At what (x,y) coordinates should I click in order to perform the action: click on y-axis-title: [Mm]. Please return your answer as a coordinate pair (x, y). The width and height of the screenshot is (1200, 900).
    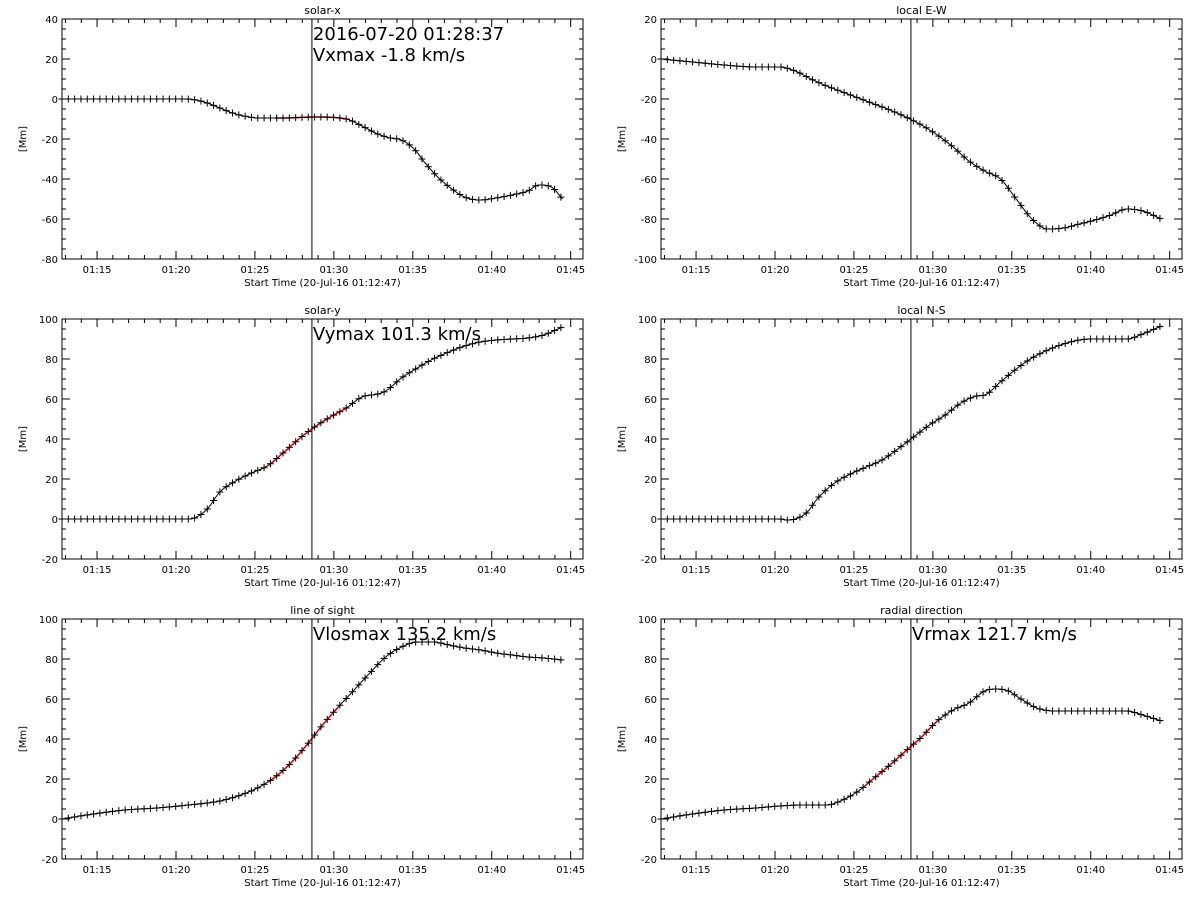
    Looking at the image, I should click on (23, 439).